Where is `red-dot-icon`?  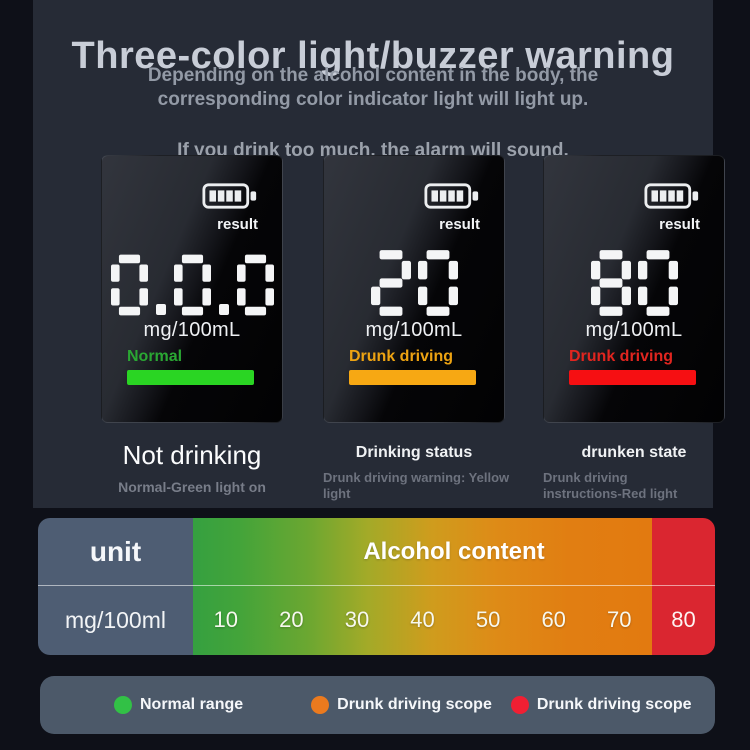 red-dot-icon is located at coordinates (519, 705).